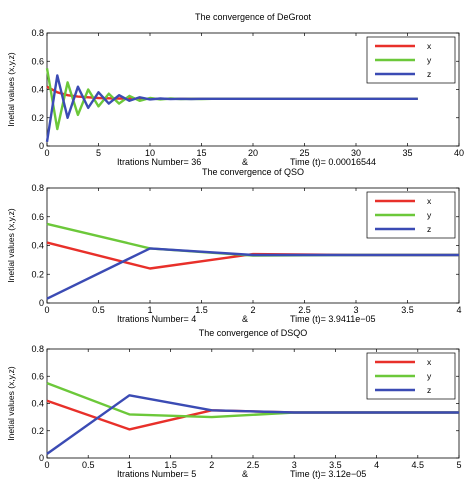 This screenshot has height=489, width=465. What do you see at coordinates (156, 319) in the screenshot?
I see `iterations-label: Itrations Number= 4` at bounding box center [156, 319].